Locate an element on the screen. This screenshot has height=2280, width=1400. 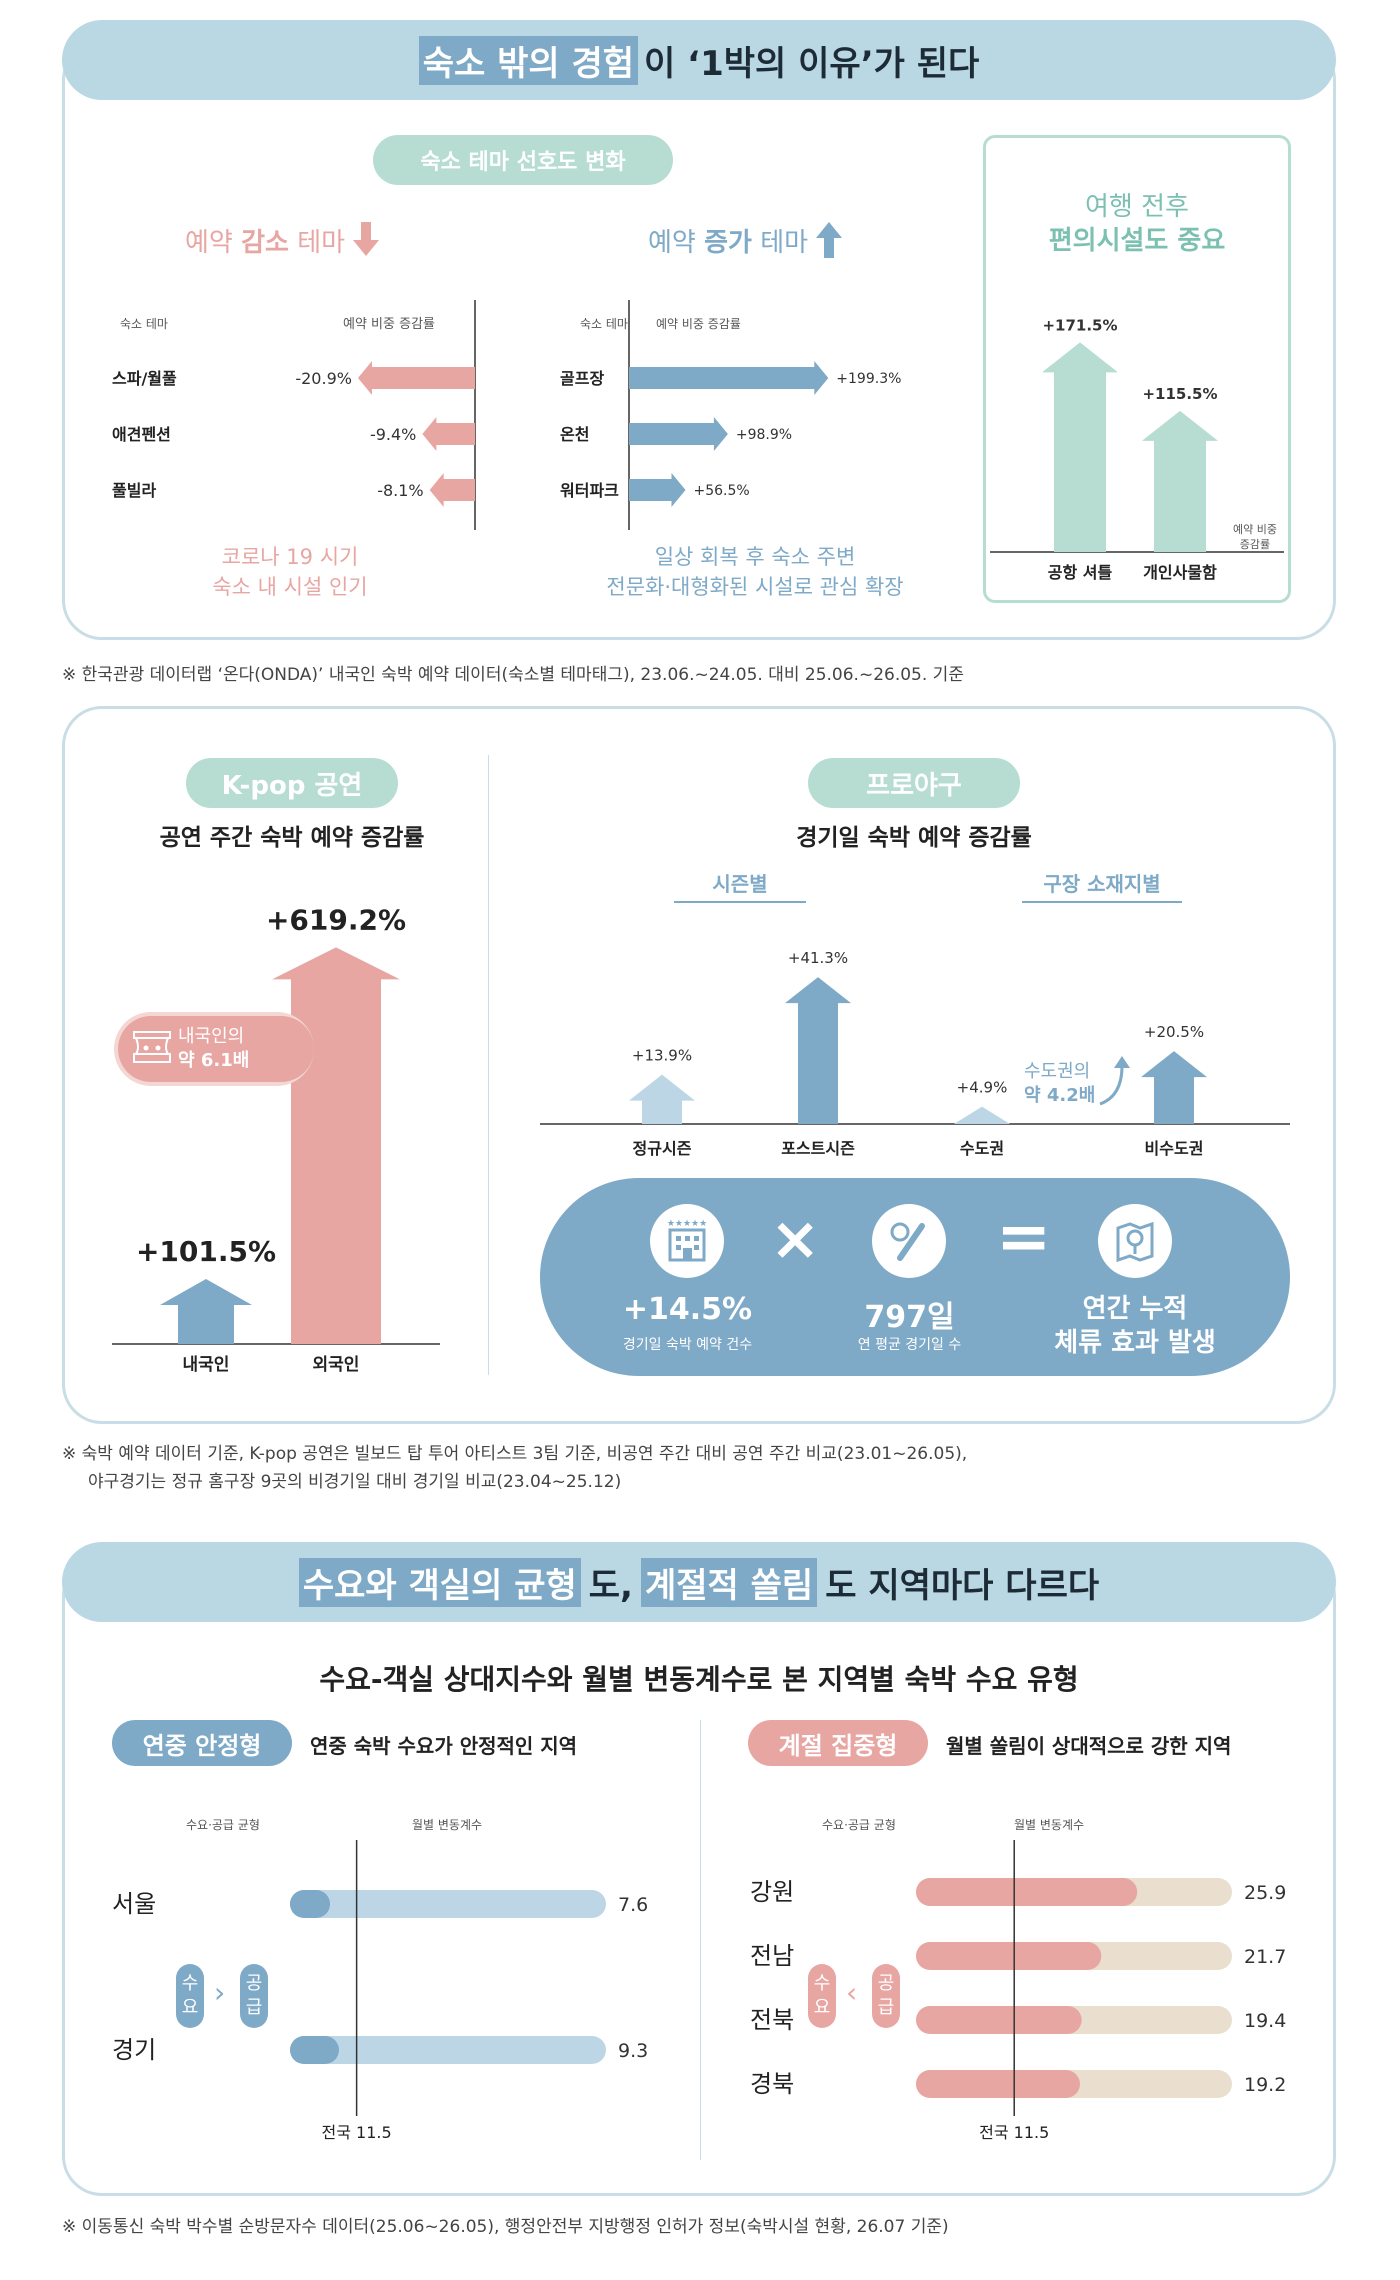
kpop-title: 공연 주간 숙박 예약 증감률 is located at coordinates (292, 838).